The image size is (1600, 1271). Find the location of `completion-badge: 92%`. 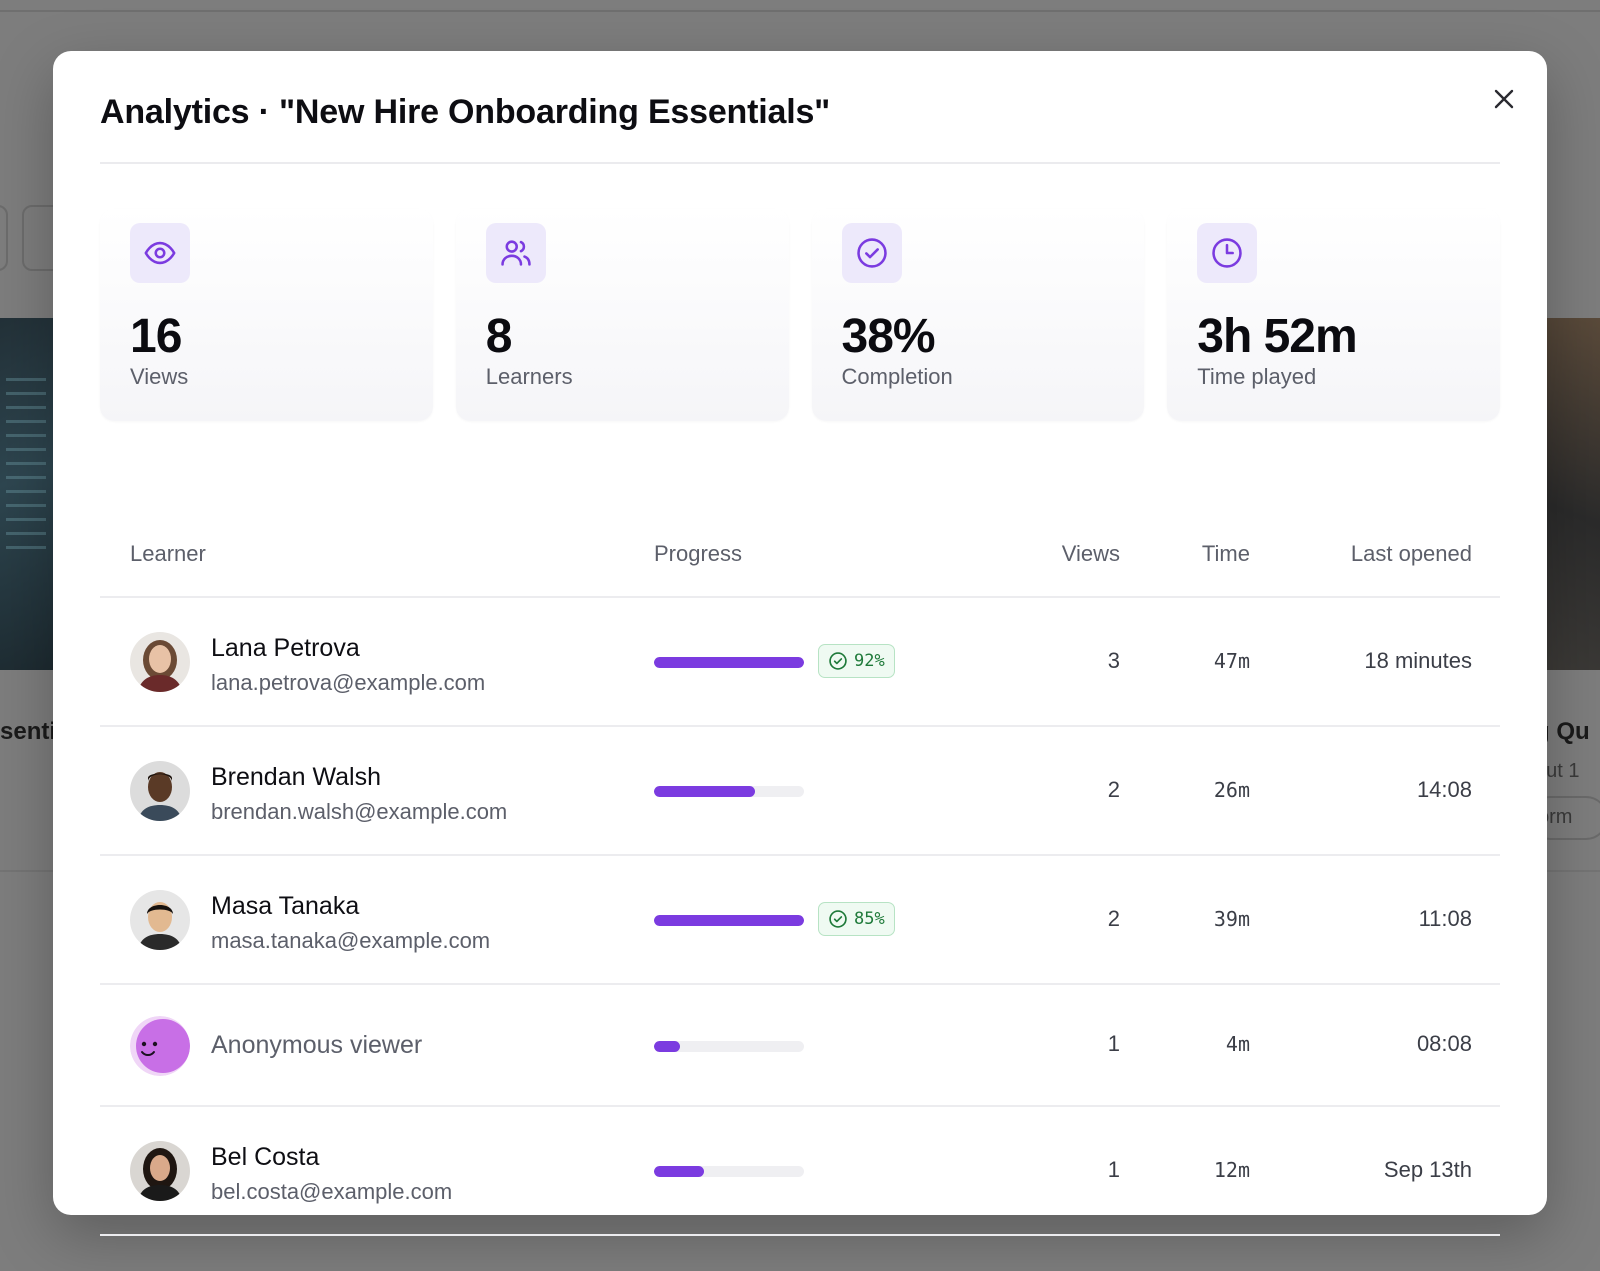

completion-badge: 92% is located at coordinates (856, 661).